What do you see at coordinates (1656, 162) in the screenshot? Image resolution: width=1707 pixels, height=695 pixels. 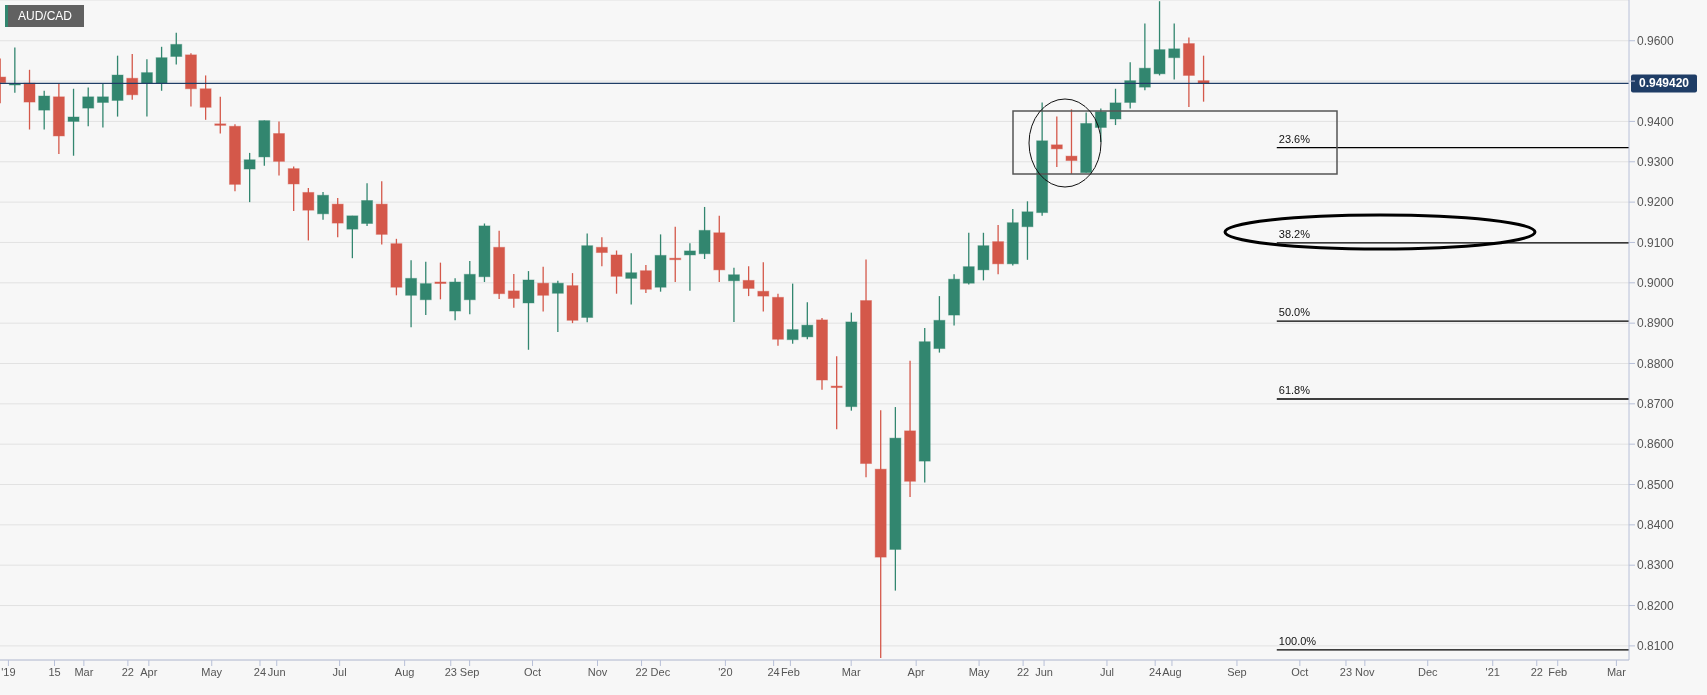 I see `y-tick-label: 0.9300` at bounding box center [1656, 162].